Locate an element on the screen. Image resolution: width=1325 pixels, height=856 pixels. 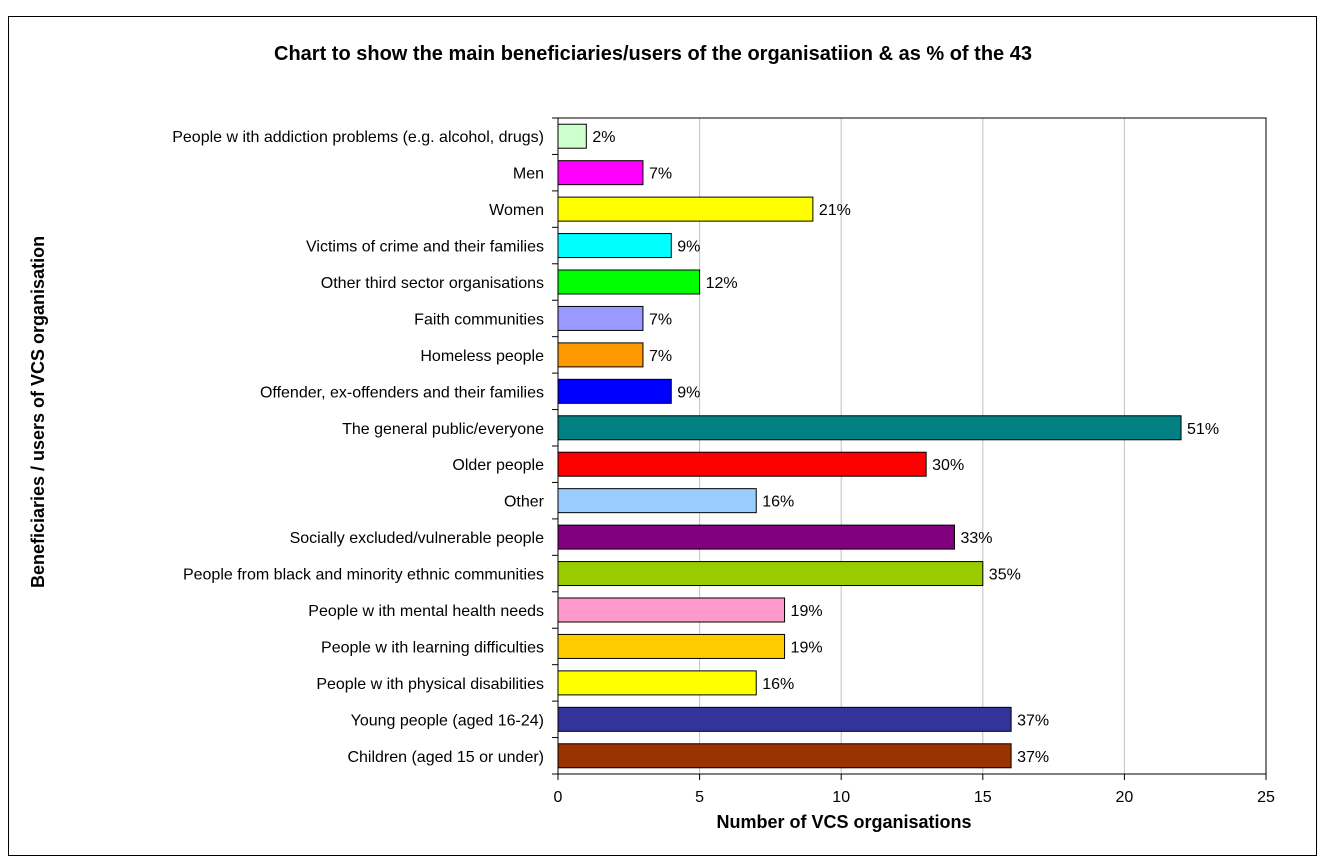
category-label: People w ith physical disabilities is located at coordinates (430, 684).